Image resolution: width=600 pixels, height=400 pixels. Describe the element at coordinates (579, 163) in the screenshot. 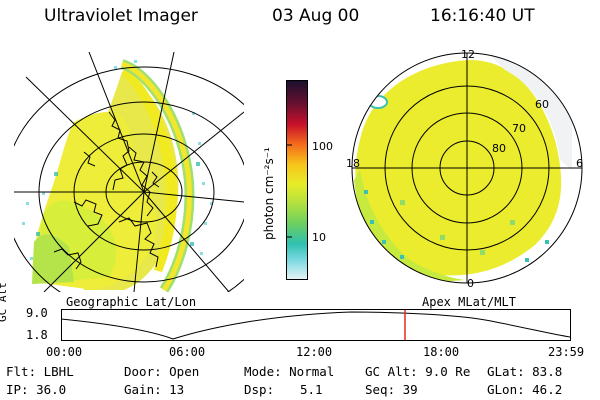

I see `mlt-label-6: 6` at that location.